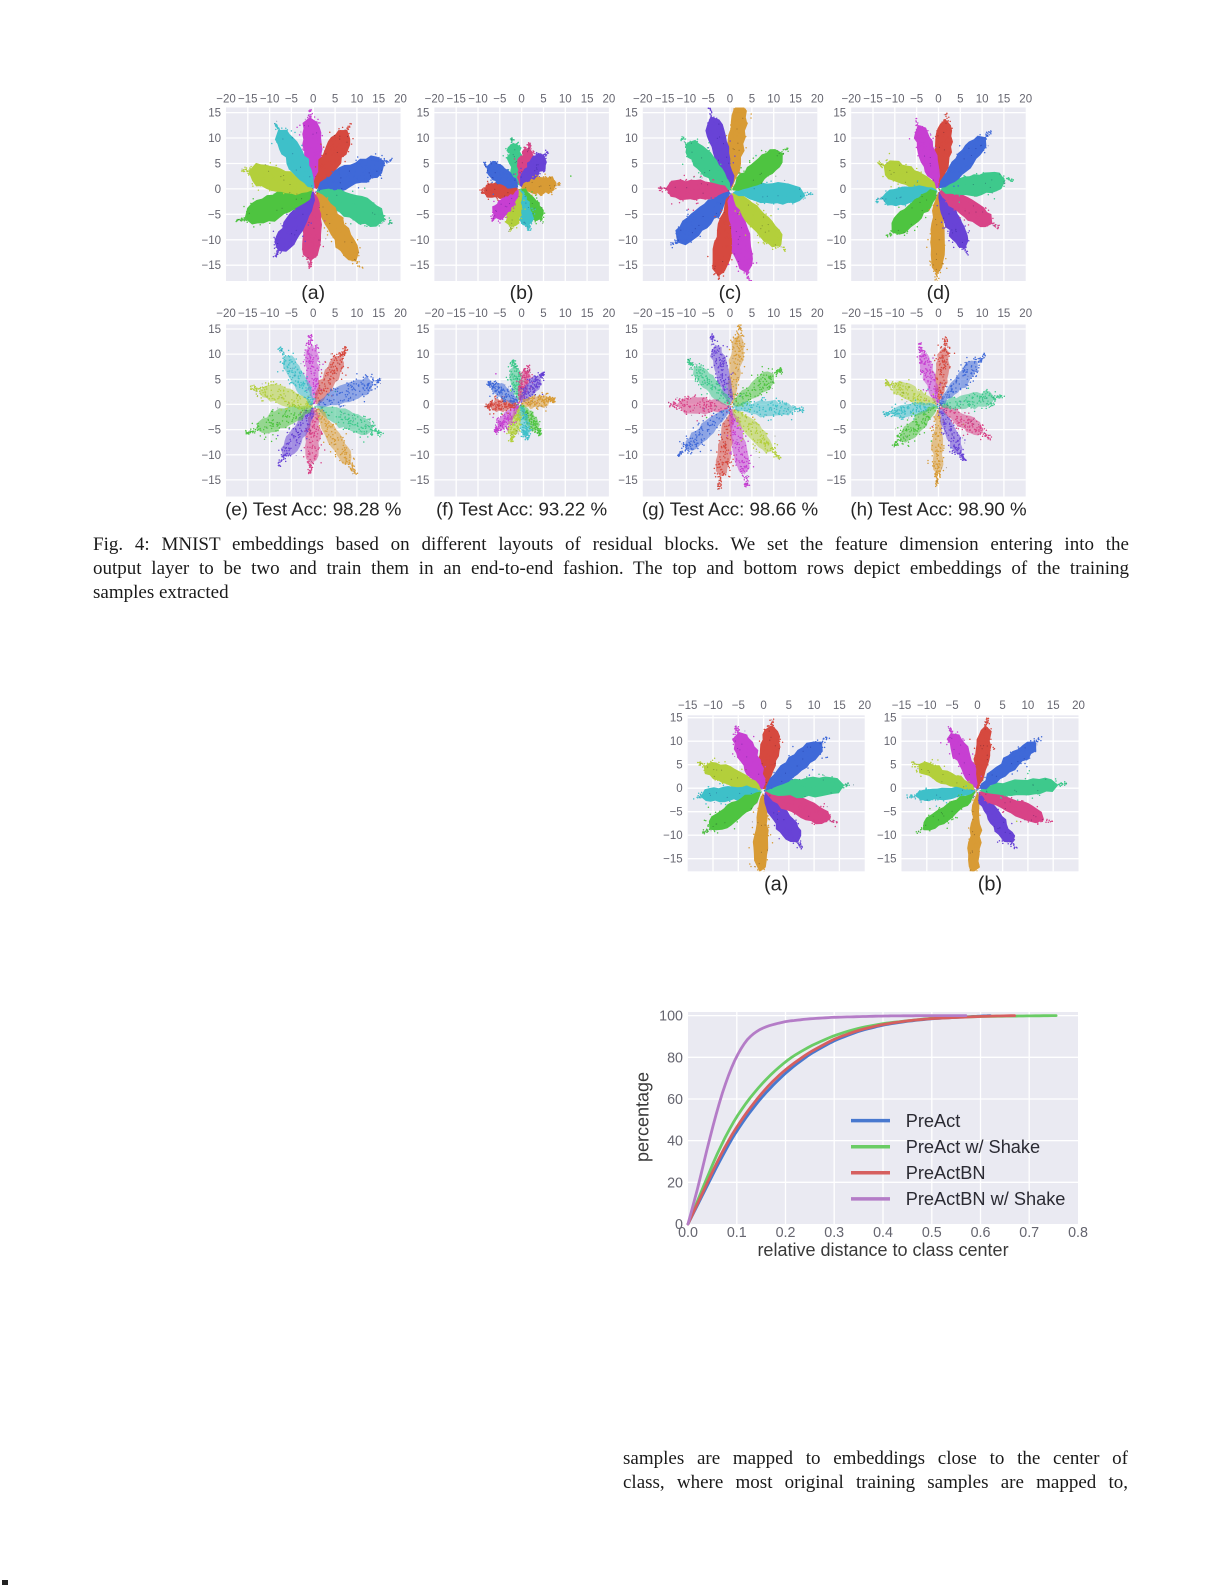 The image size is (1225, 1585). Describe the element at coordinates (883, 1233) in the screenshot. I see `svg-text: 0.4` at that location.